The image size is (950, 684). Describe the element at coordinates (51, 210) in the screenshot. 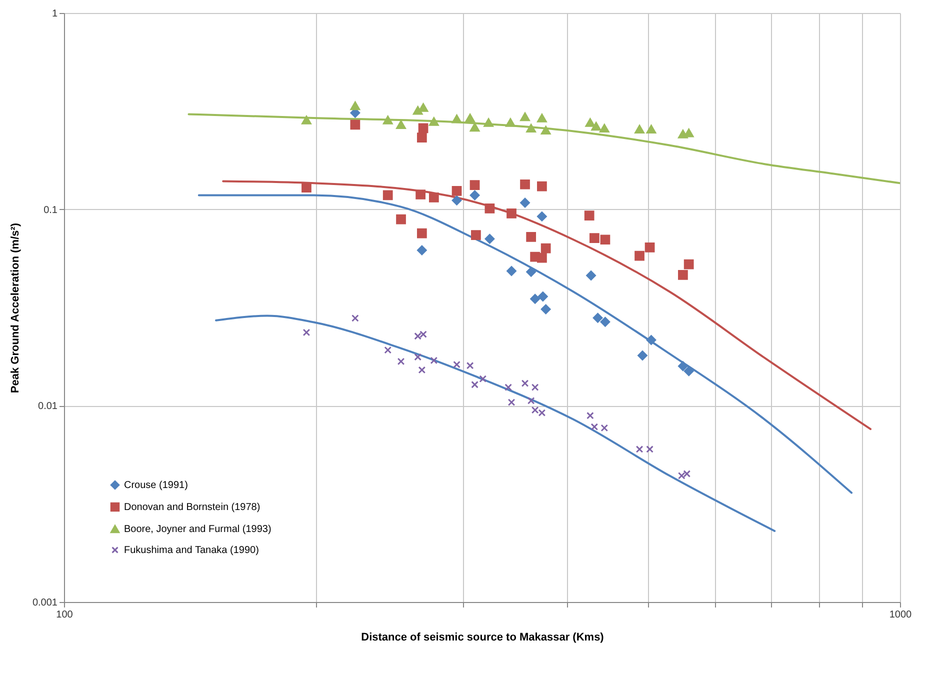

I see `y-tick-label: 0.1` at that location.